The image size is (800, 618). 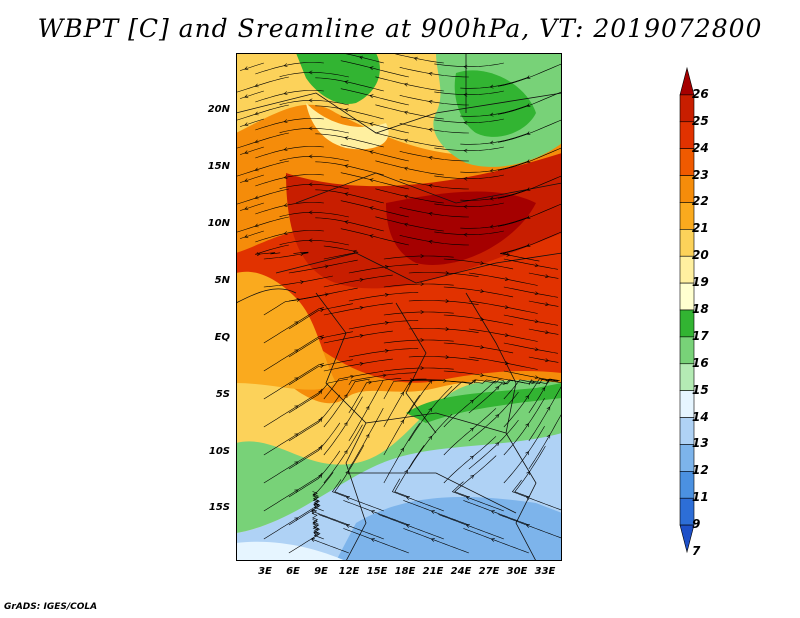 What do you see at coordinates (700, 147) in the screenshot?
I see `colorbar-label: 24` at bounding box center [700, 147].